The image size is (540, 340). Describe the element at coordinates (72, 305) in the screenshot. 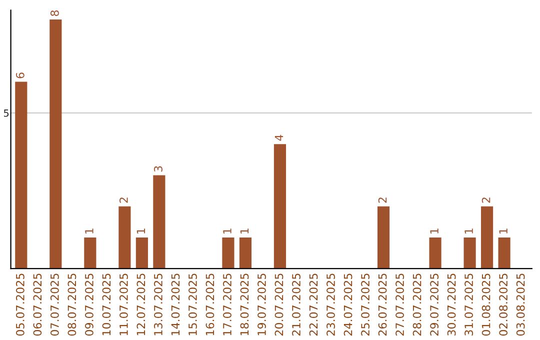

I see `x-tick-label: 08.07.2025` at that location.